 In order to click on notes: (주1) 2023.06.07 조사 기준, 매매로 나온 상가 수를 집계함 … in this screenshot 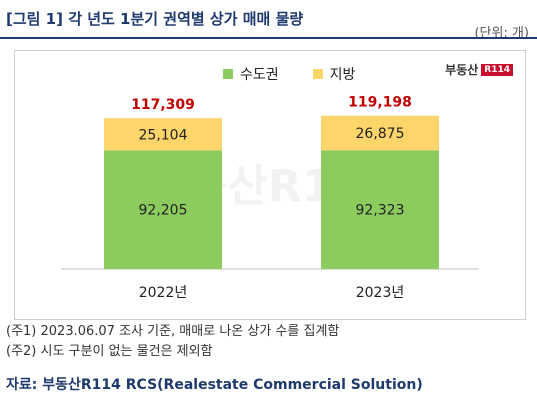, I will do `click(172, 342)`.